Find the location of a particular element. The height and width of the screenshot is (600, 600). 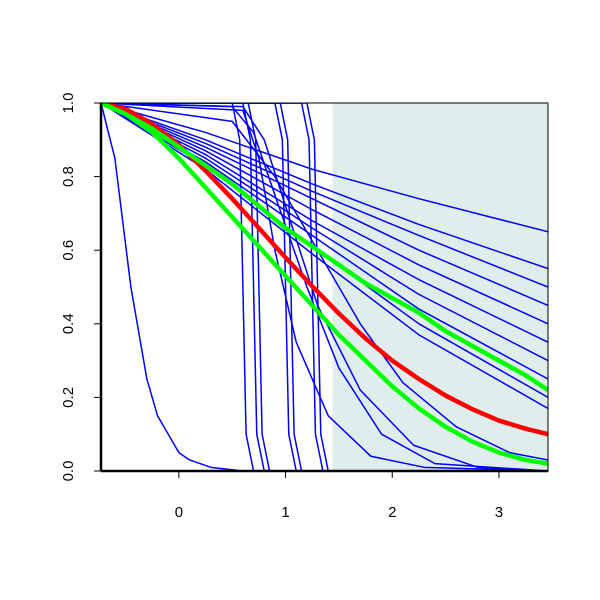

y-tick-label: 0.4 is located at coordinates (68, 323).